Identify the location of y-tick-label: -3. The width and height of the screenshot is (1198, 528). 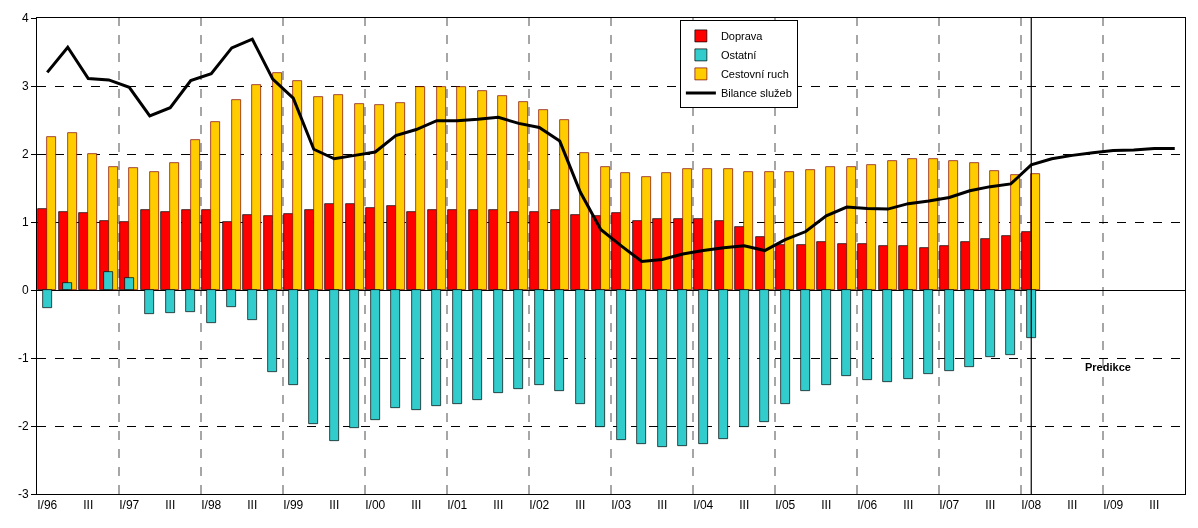
(23, 494).